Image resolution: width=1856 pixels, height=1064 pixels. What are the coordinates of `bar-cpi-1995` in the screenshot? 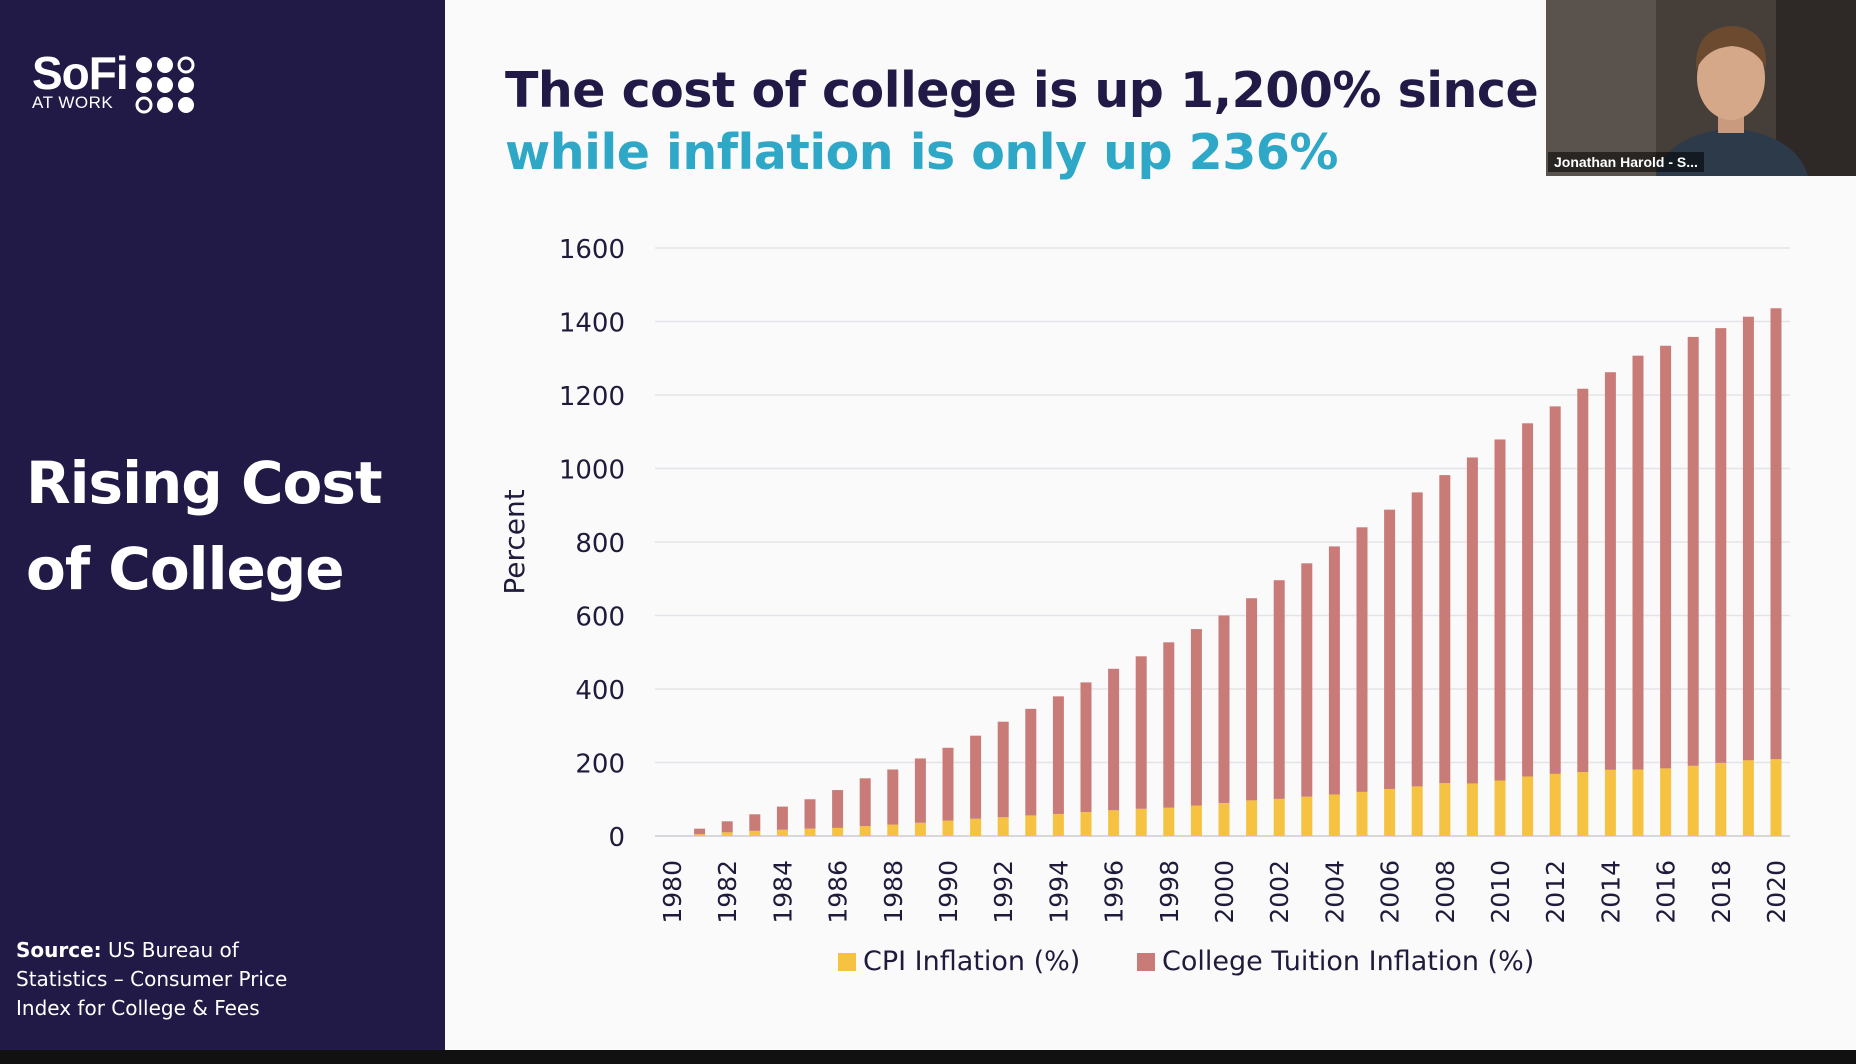 It's located at (1086, 824).